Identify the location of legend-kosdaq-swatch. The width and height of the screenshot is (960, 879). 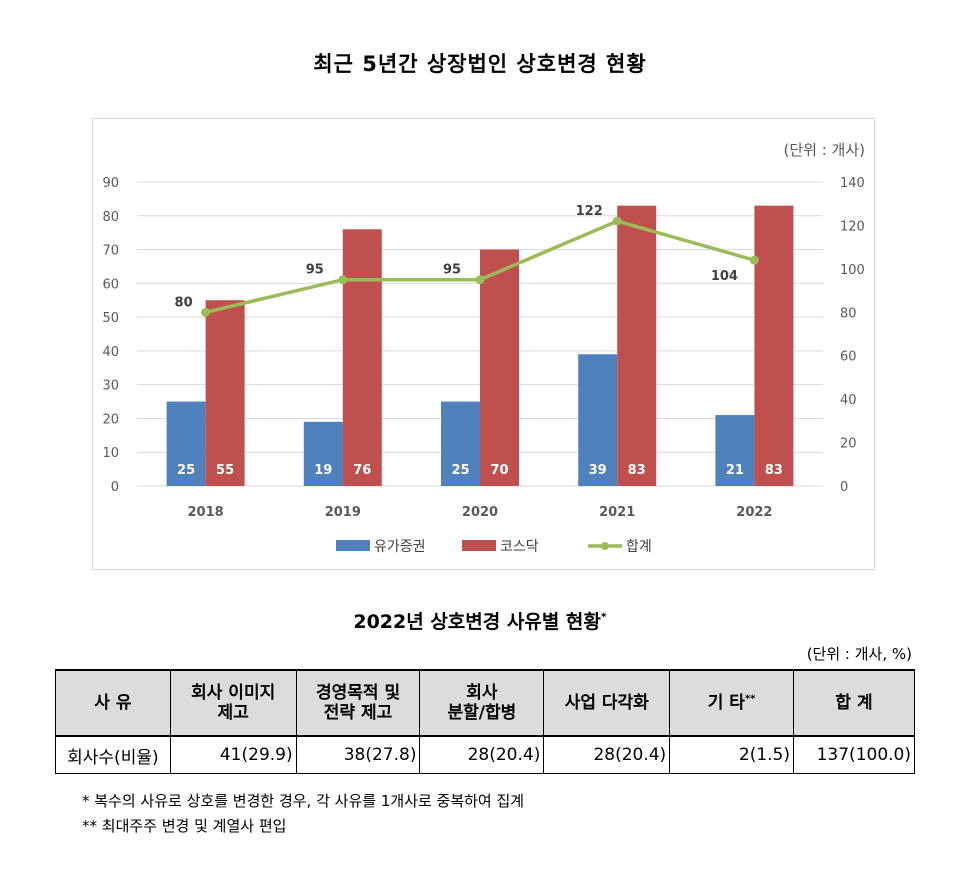
(479, 545).